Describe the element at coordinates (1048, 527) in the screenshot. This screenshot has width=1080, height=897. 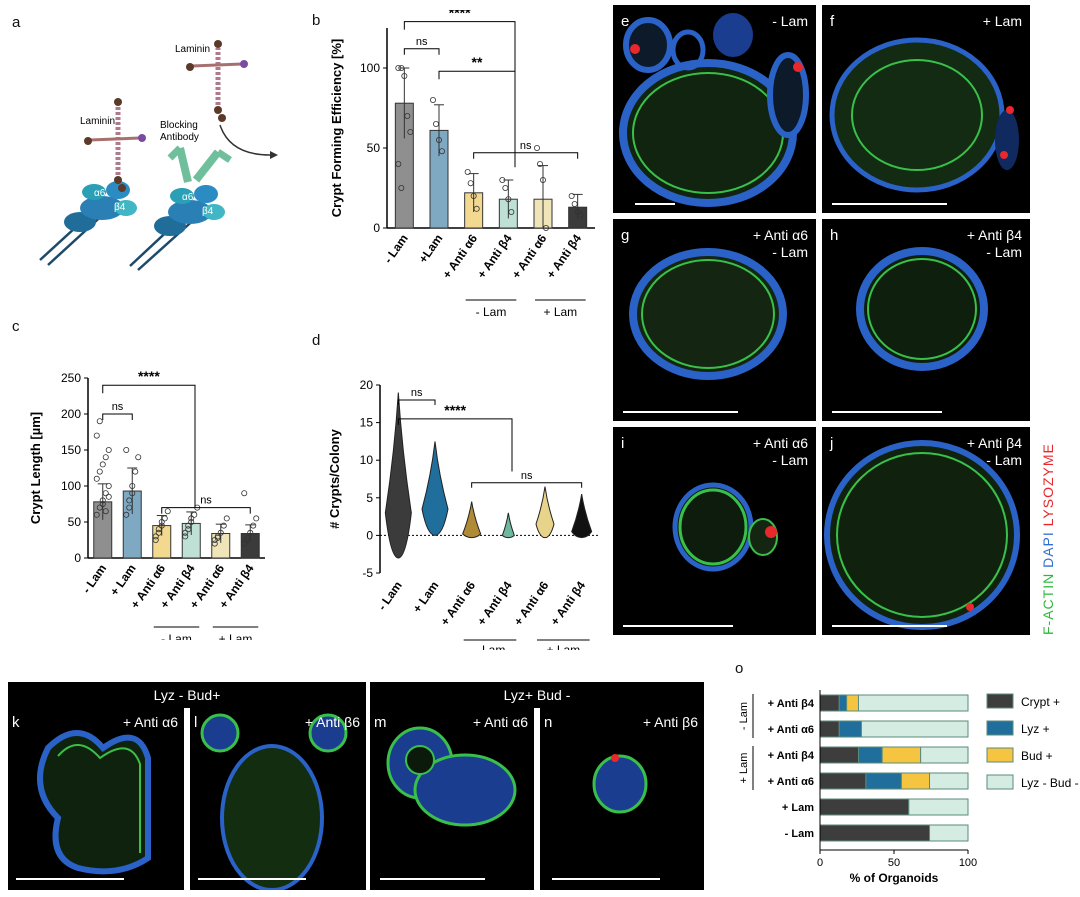
I see `stain-legend: F-ACTIN DAPI LYSOZYME` at that location.